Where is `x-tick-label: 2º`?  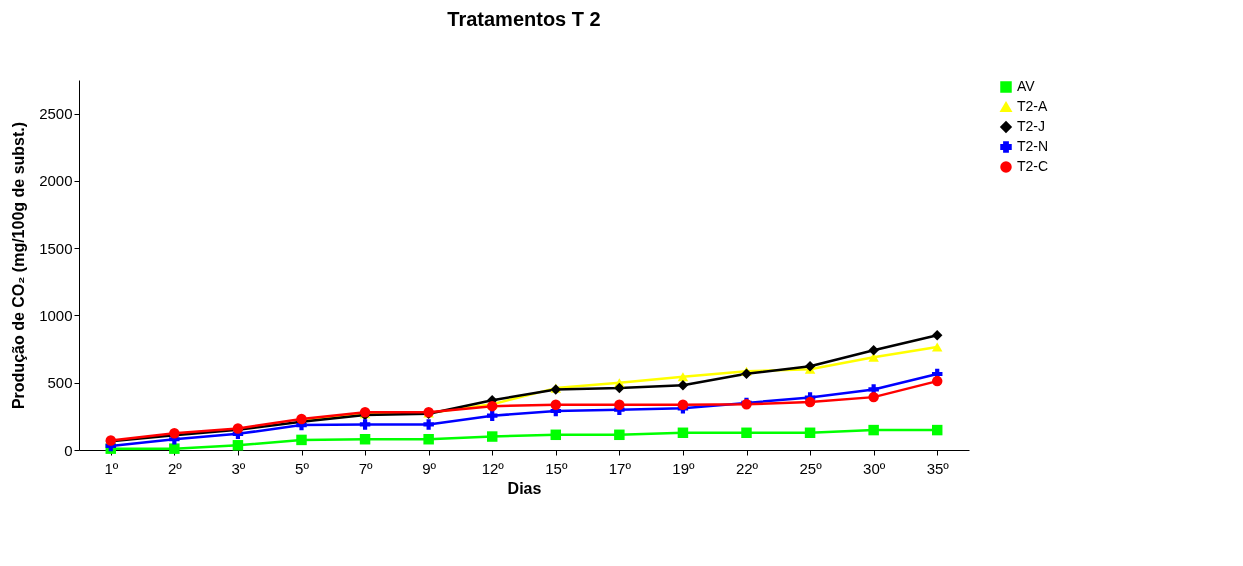
x-tick-label: 2º is located at coordinates (175, 468).